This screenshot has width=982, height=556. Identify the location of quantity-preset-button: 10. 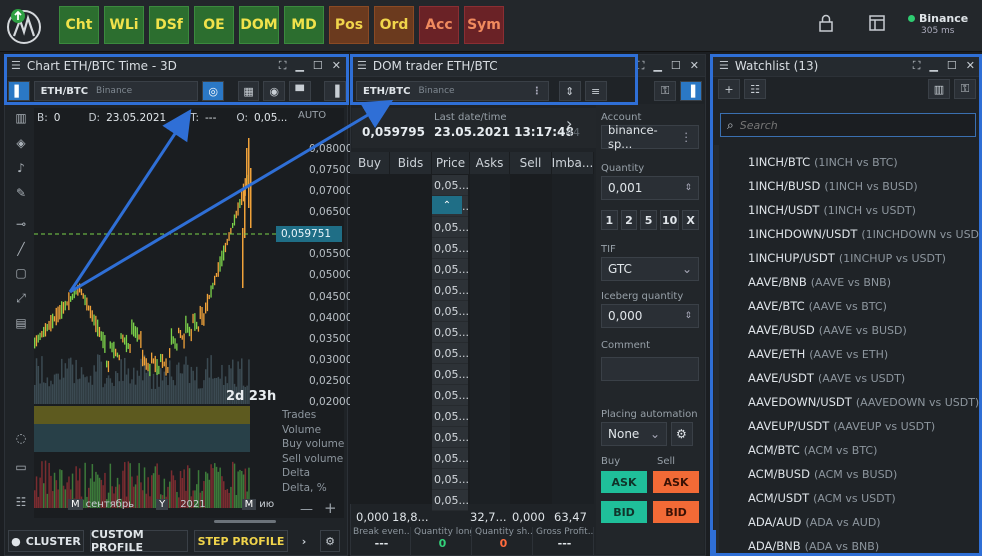
(669, 220).